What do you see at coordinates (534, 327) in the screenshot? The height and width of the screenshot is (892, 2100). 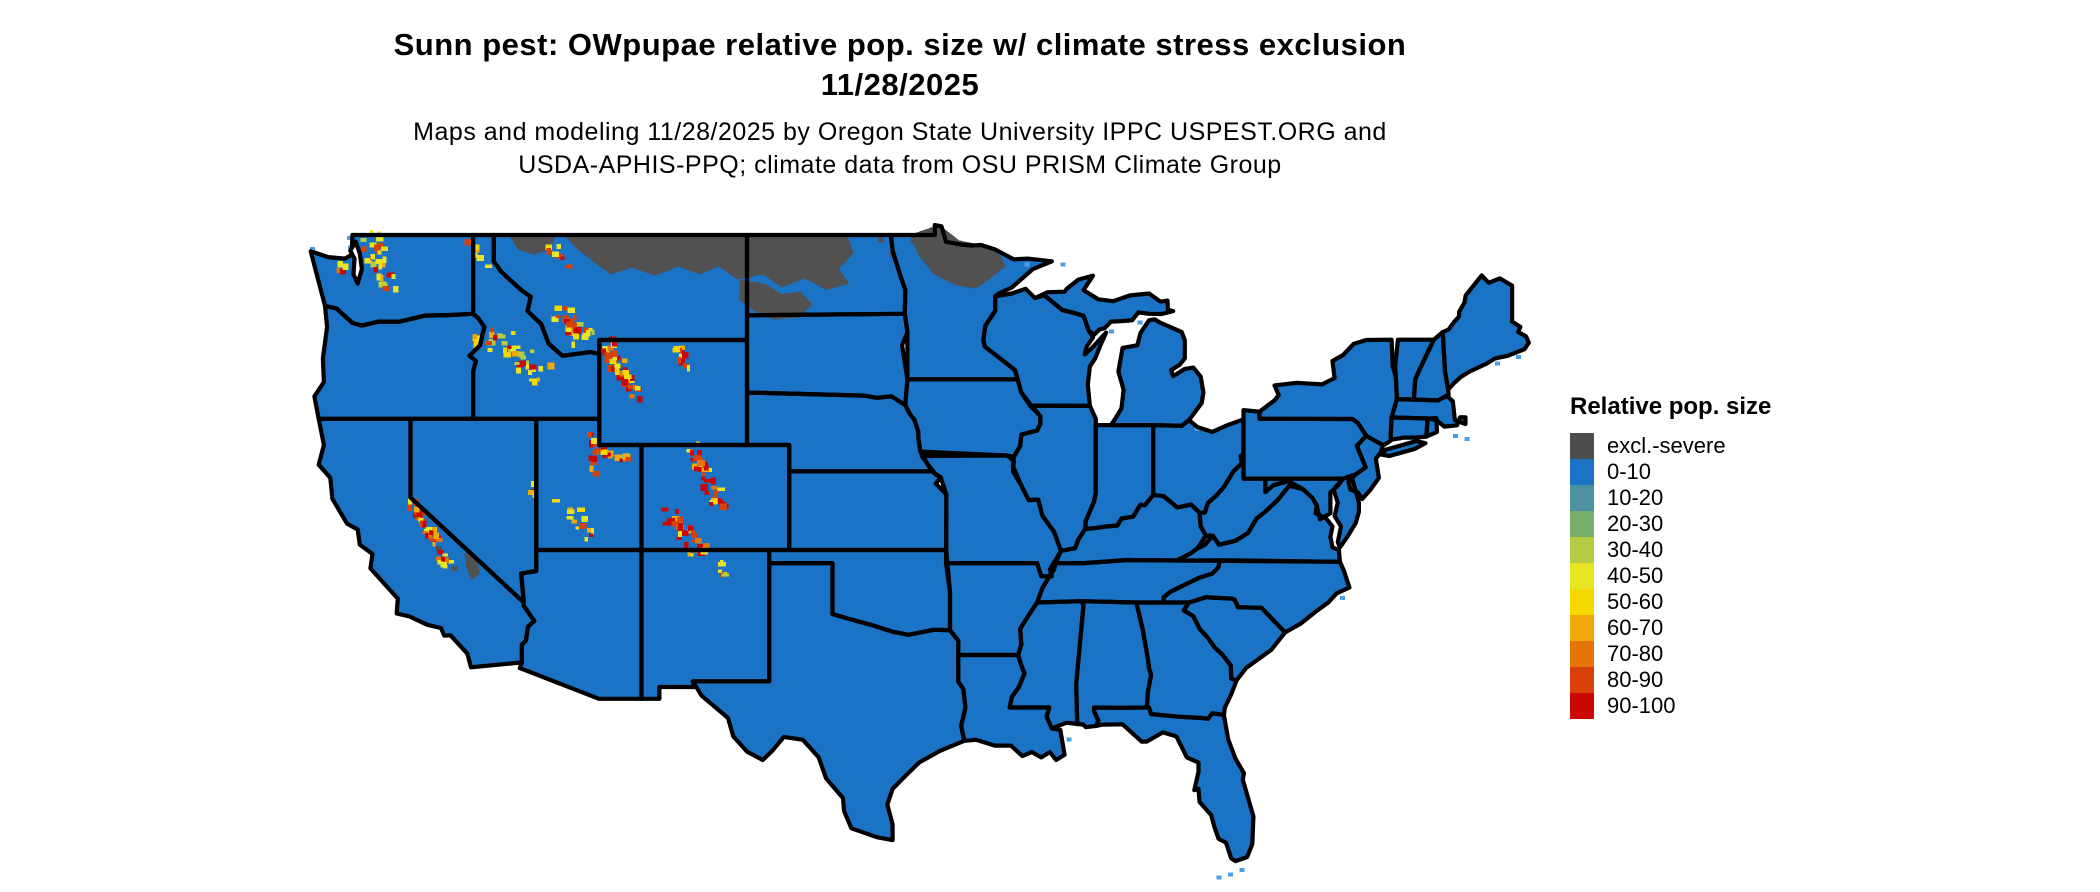 I see `state-shape-ID` at bounding box center [534, 327].